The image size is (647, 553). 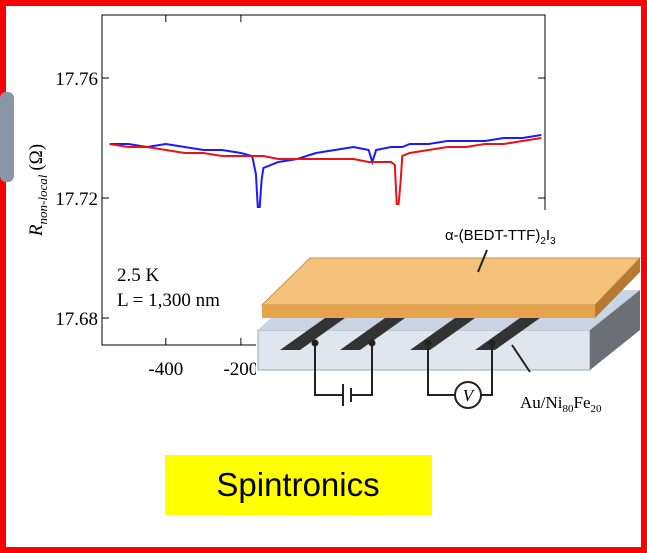 What do you see at coordinates (541, 402) in the screenshot?
I see `label-part: Au/Ni` at bounding box center [541, 402].